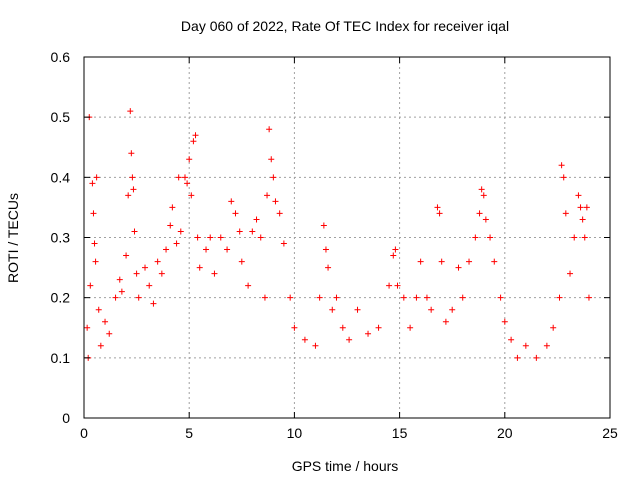 Image resolution: width=640 pixels, height=480 pixels. Describe the element at coordinates (61, 238) in the screenshot. I see `y-tick-label: 0.3` at that location.